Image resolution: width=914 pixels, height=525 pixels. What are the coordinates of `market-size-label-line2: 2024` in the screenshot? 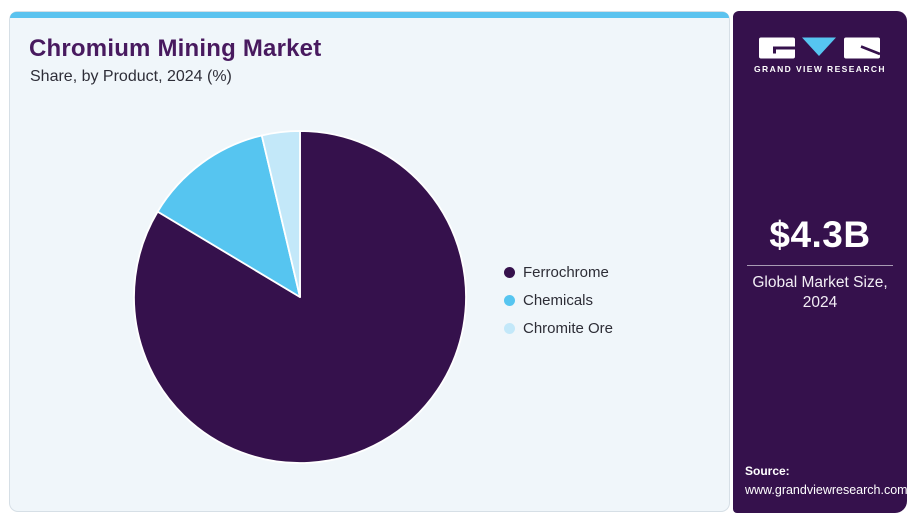 It's located at (820, 303).